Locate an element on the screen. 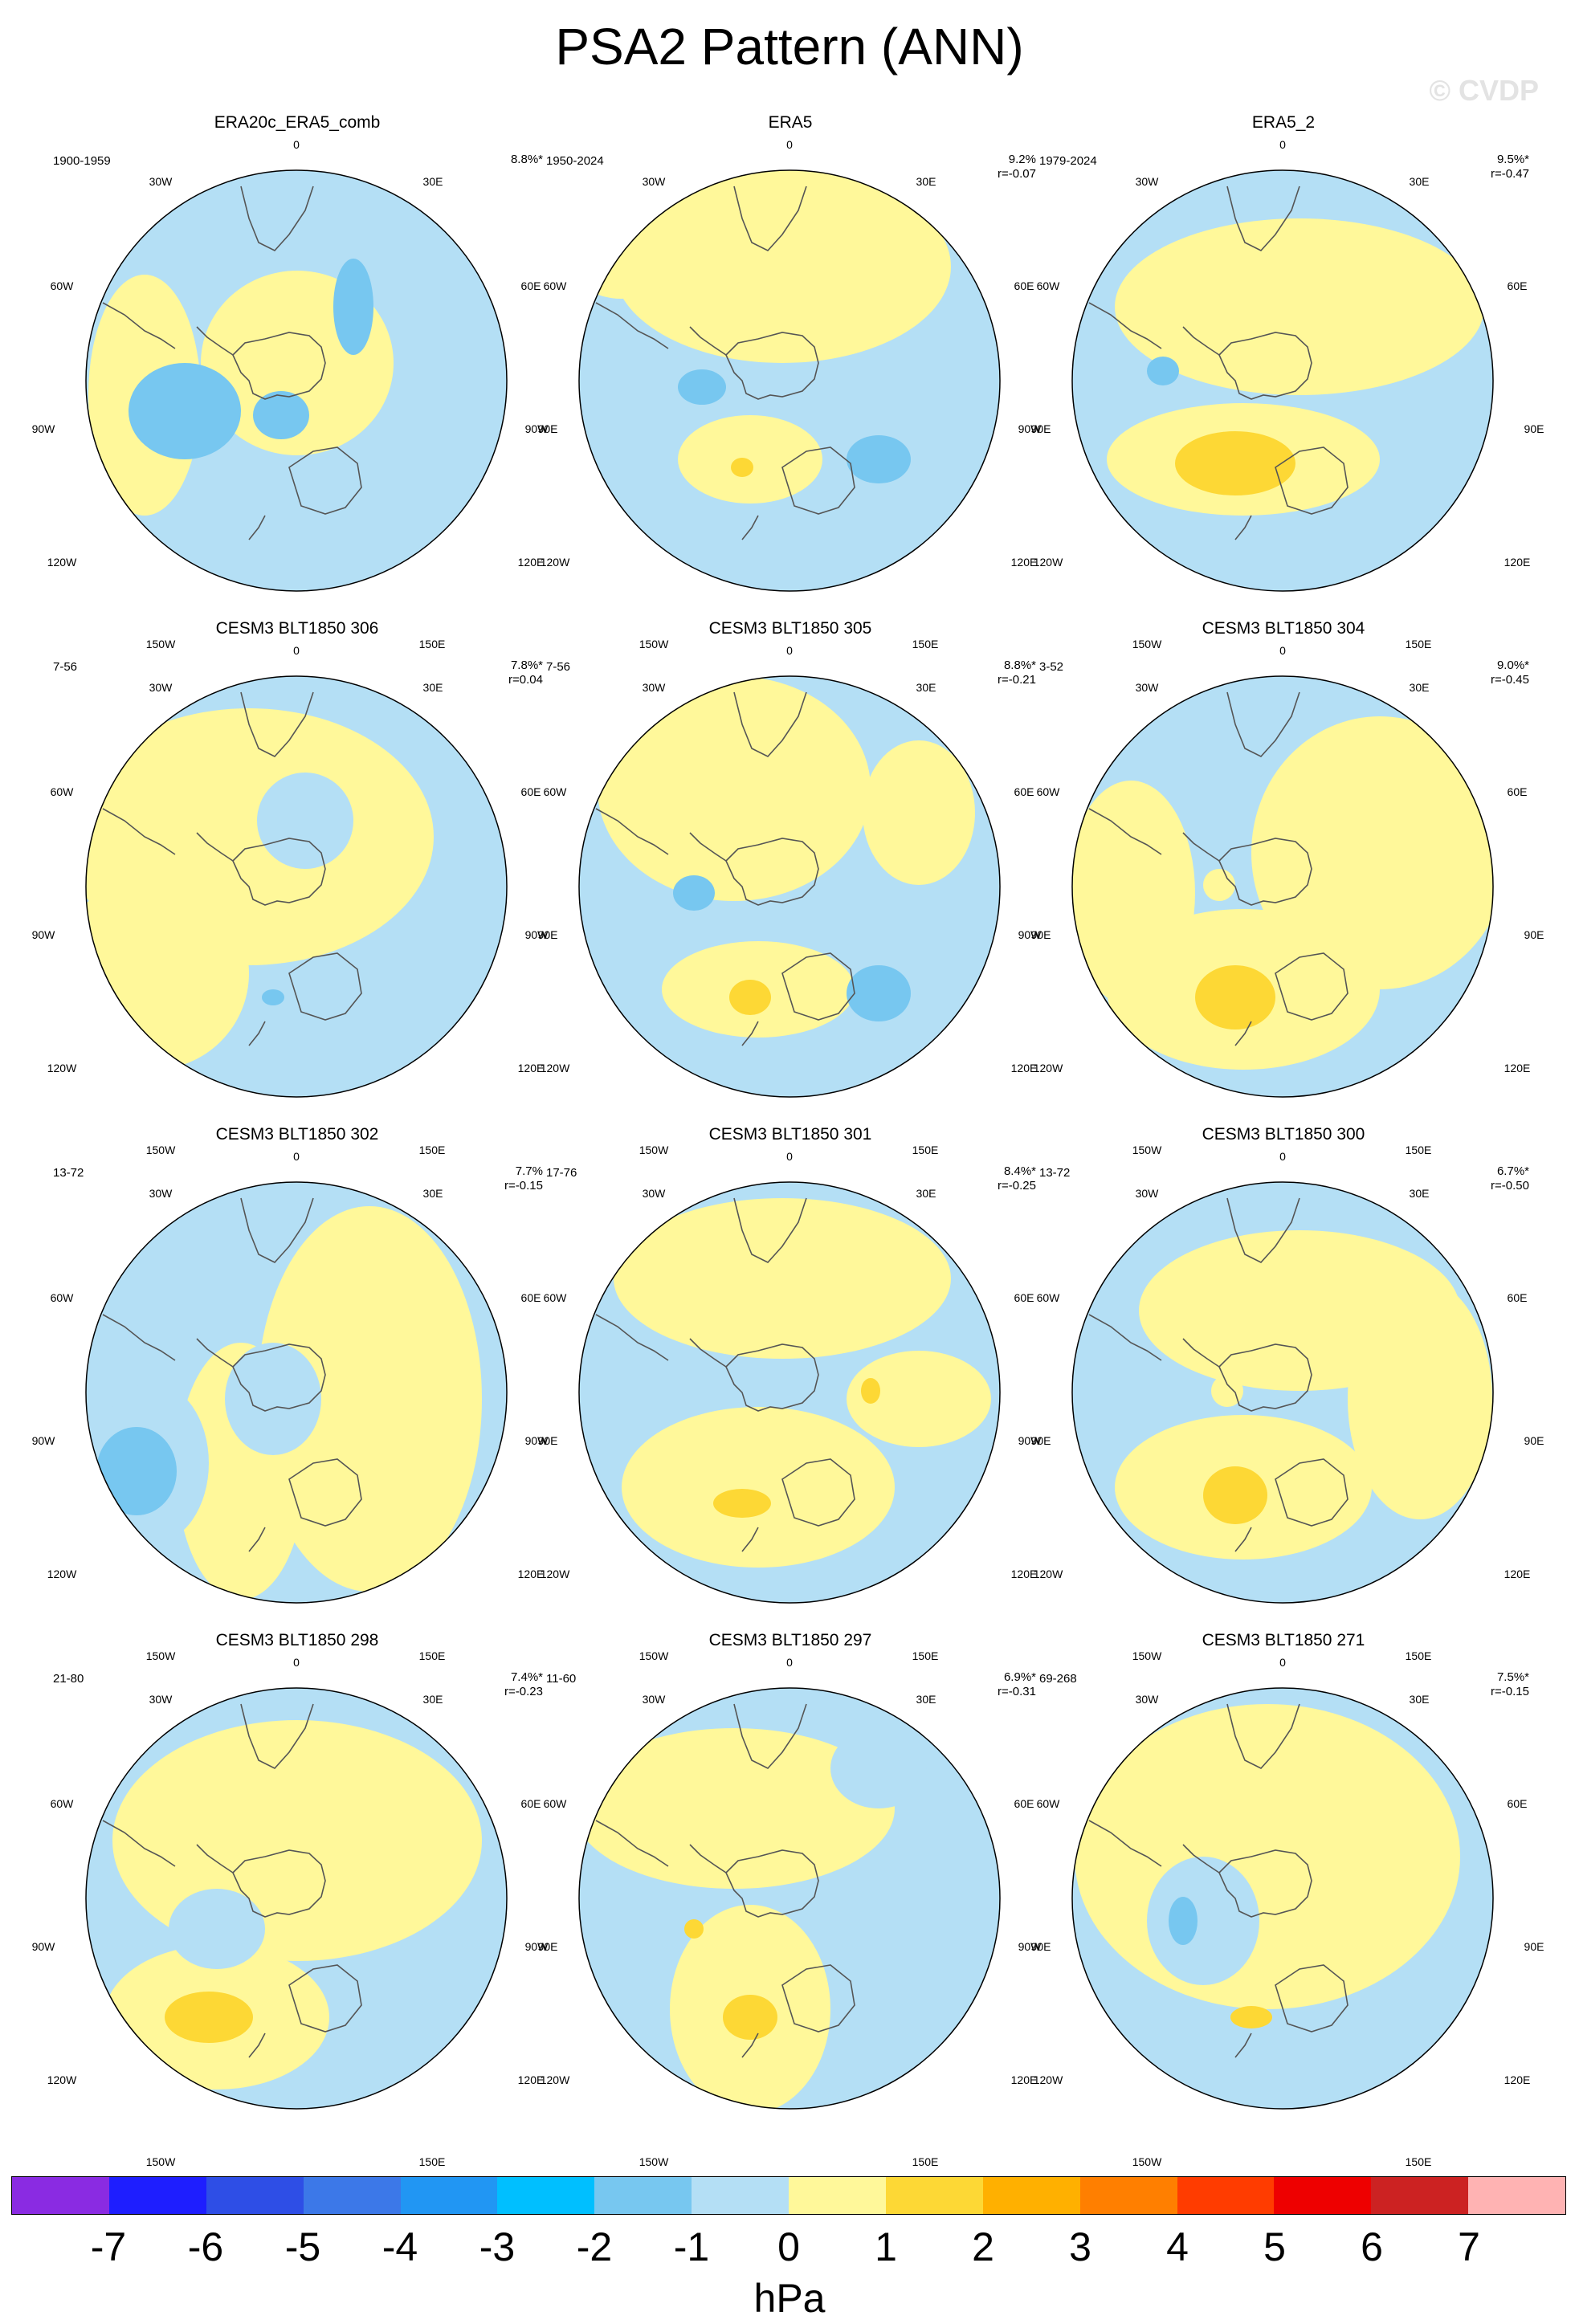 The width and height of the screenshot is (1579, 2324). panel-title: CESM3 BLT1850 305 is located at coordinates (790, 629).